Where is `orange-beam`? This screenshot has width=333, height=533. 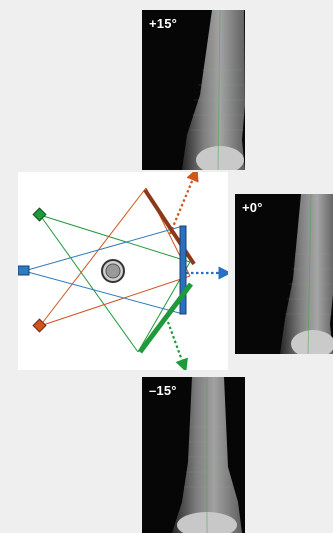
orange-beam is located at coordinates (115, 257).